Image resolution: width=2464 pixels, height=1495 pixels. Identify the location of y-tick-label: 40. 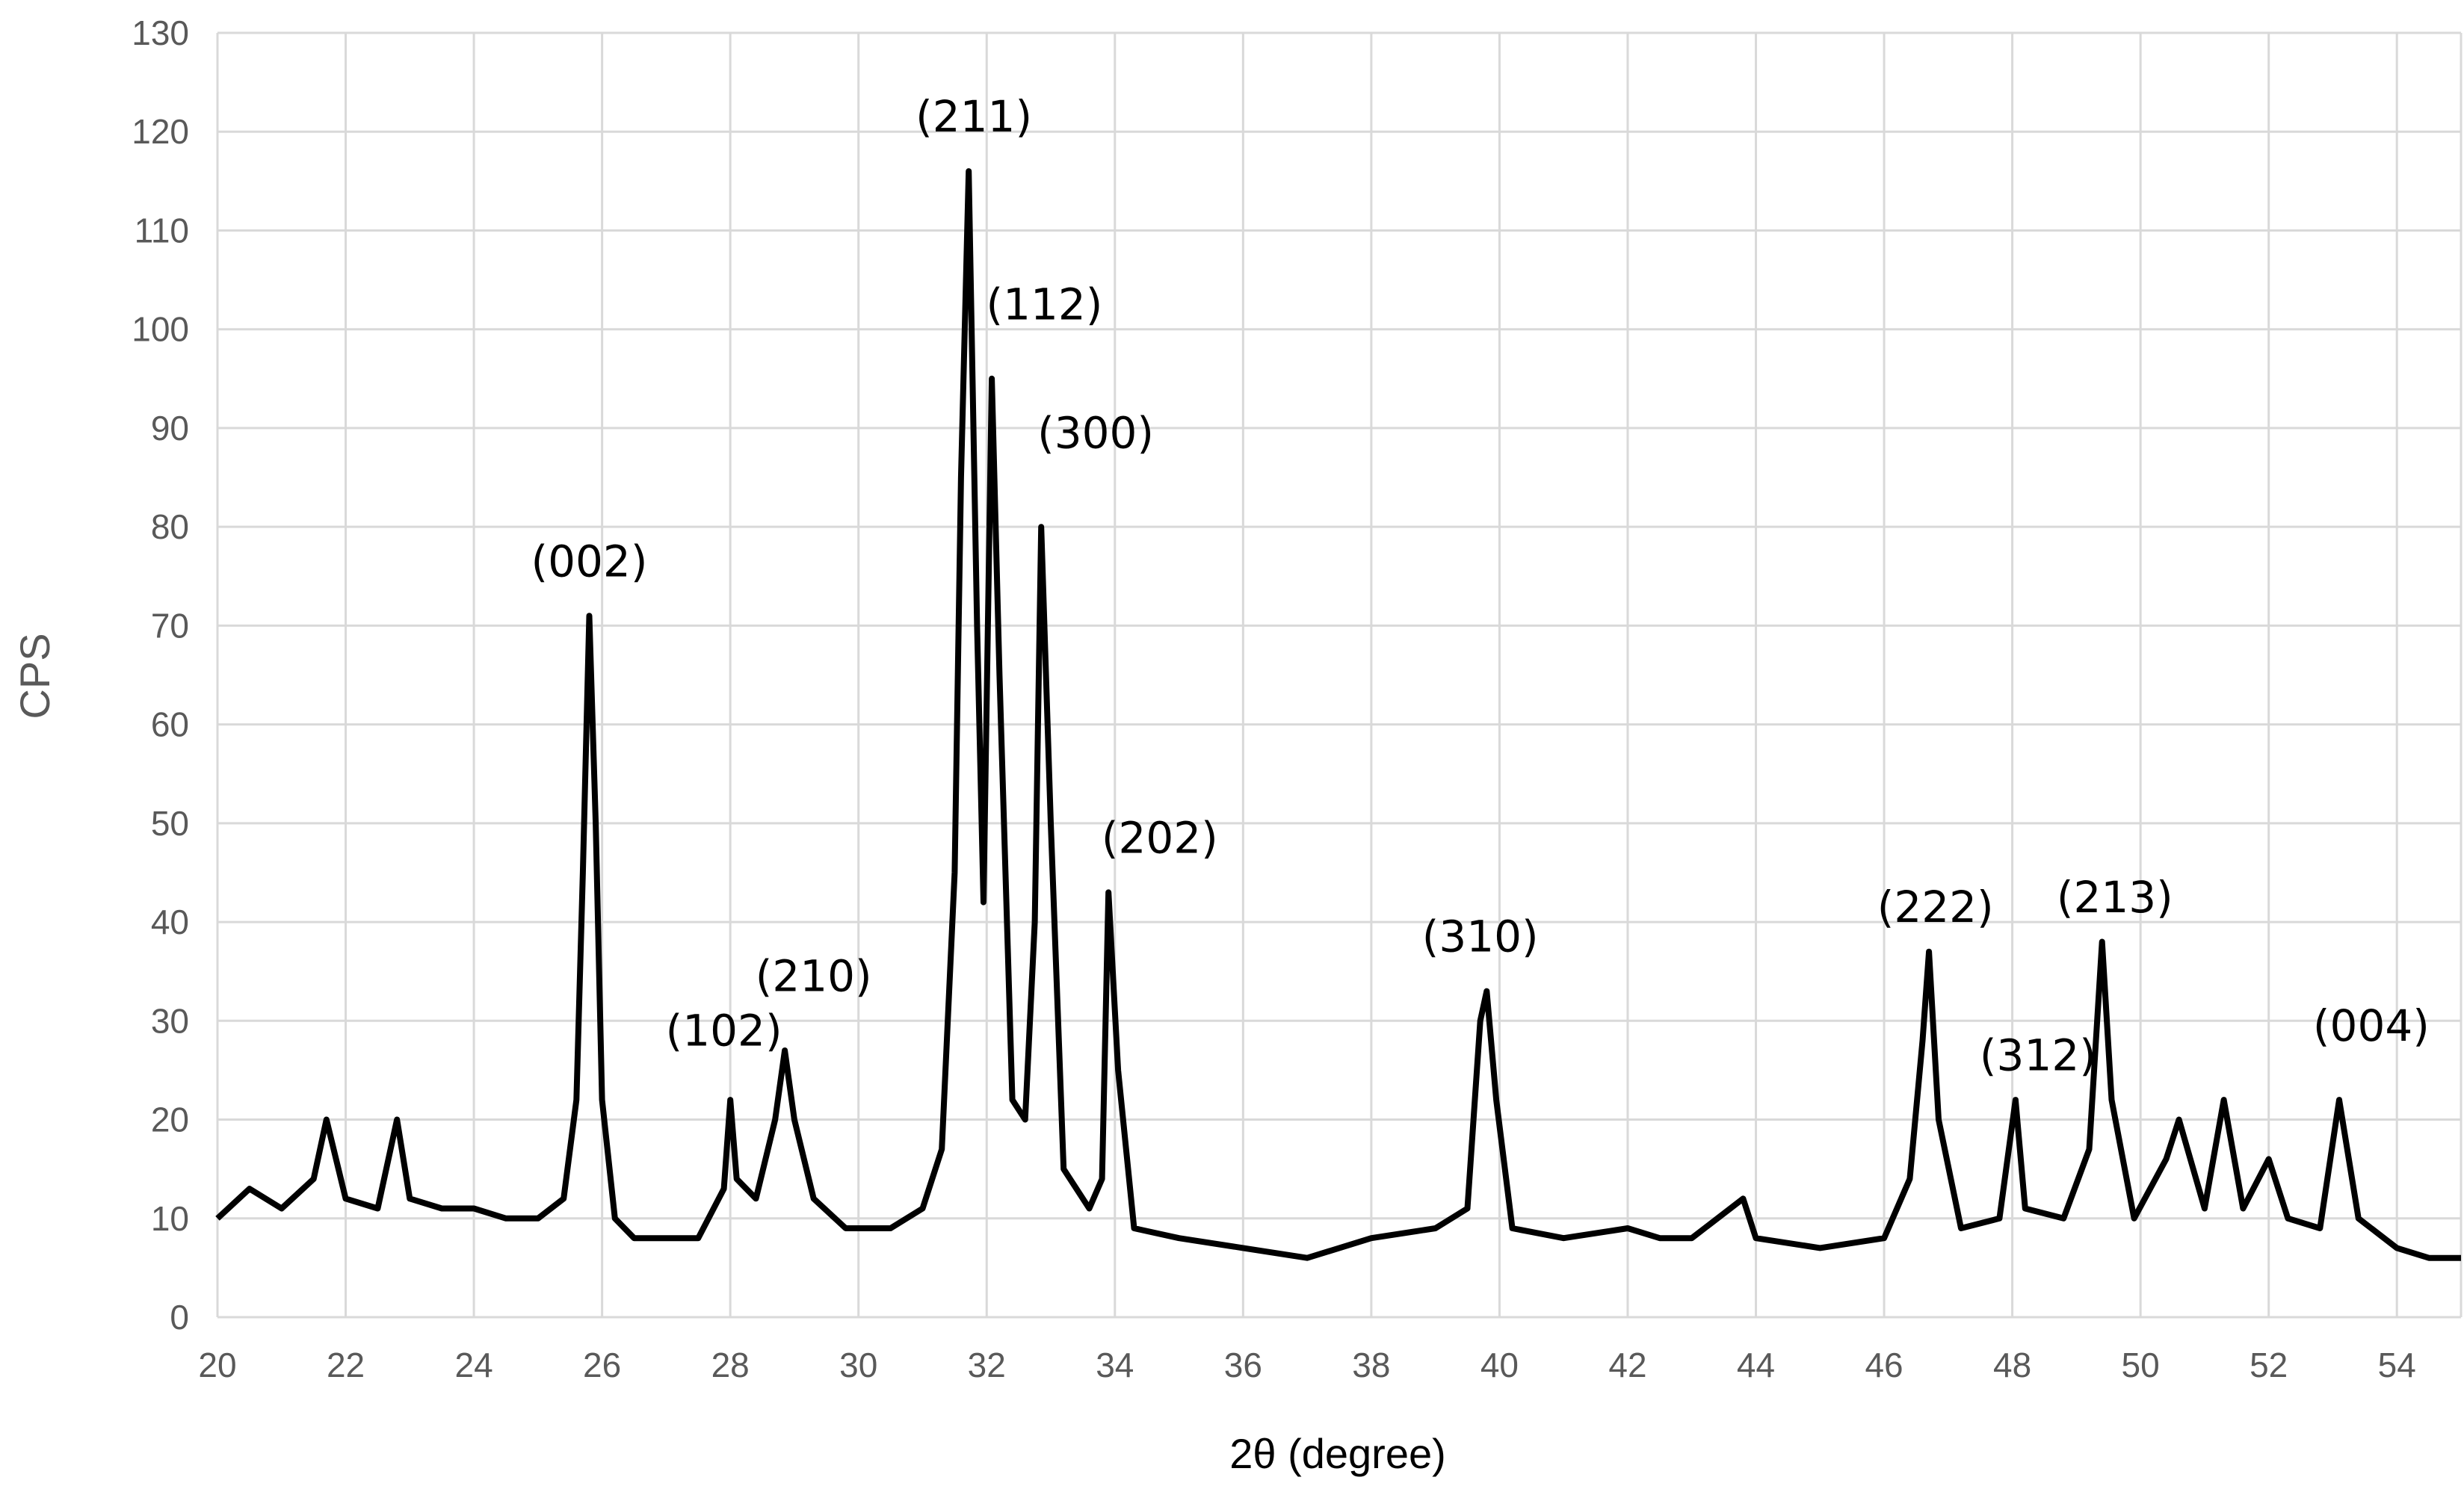
(170, 922).